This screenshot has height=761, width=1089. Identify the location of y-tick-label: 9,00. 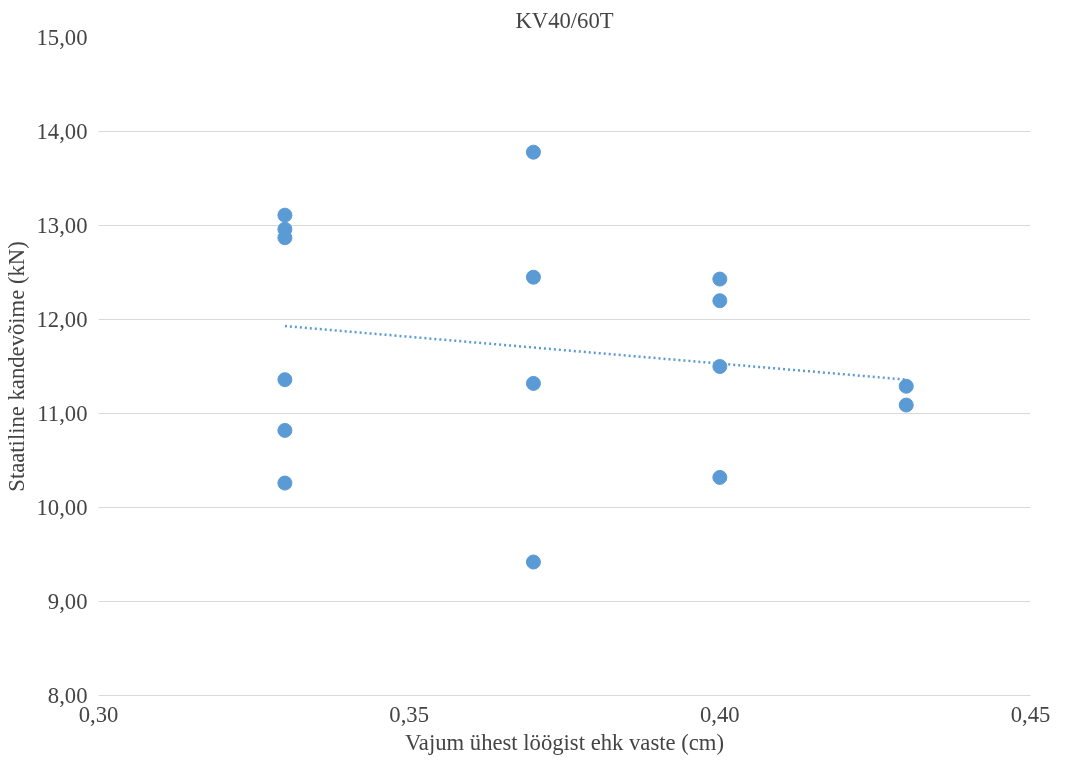
(67, 601).